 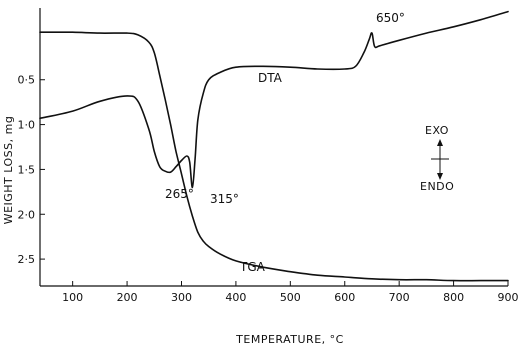 I want to click on y-tick-label: 2·0, so click(x=27, y=214).